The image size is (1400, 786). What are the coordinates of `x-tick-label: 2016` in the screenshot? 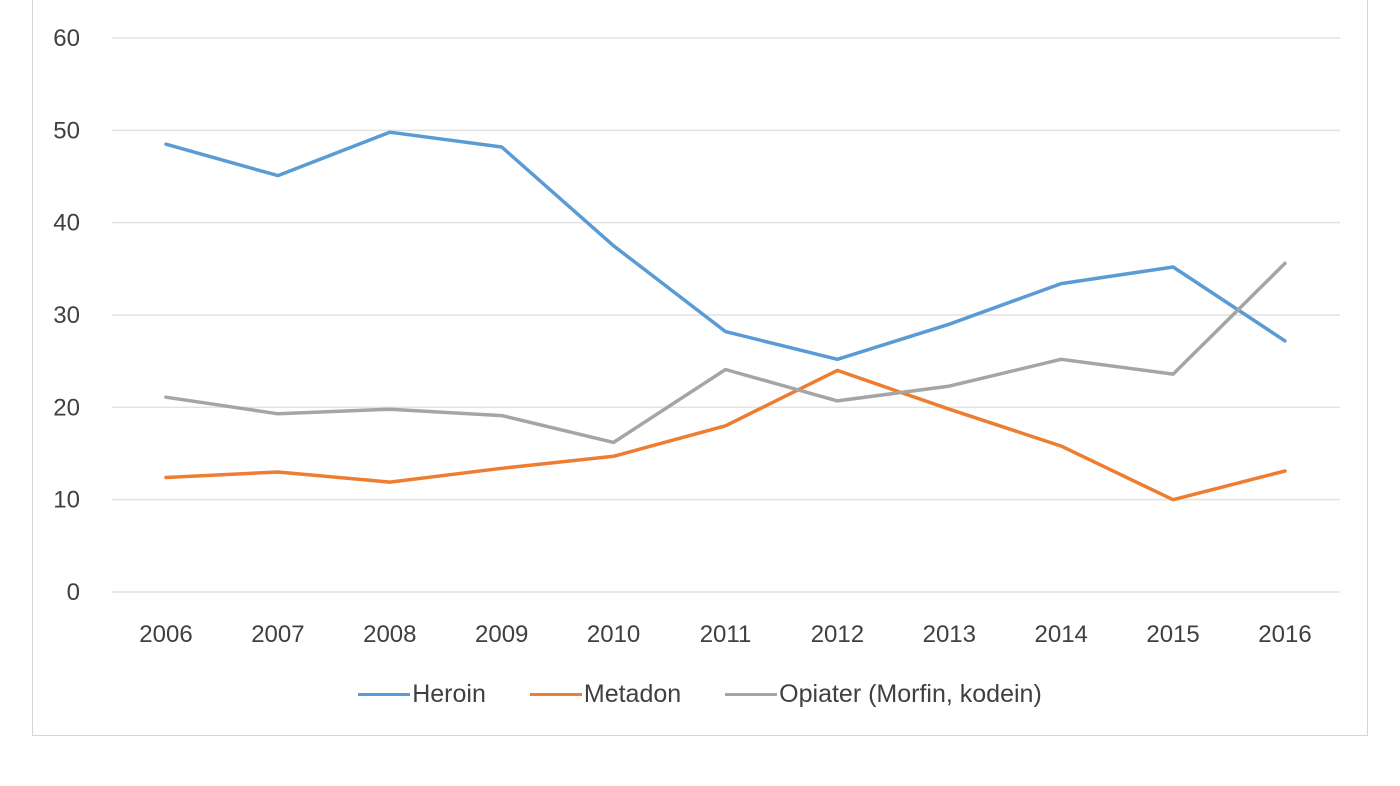 It's located at (1284, 634).